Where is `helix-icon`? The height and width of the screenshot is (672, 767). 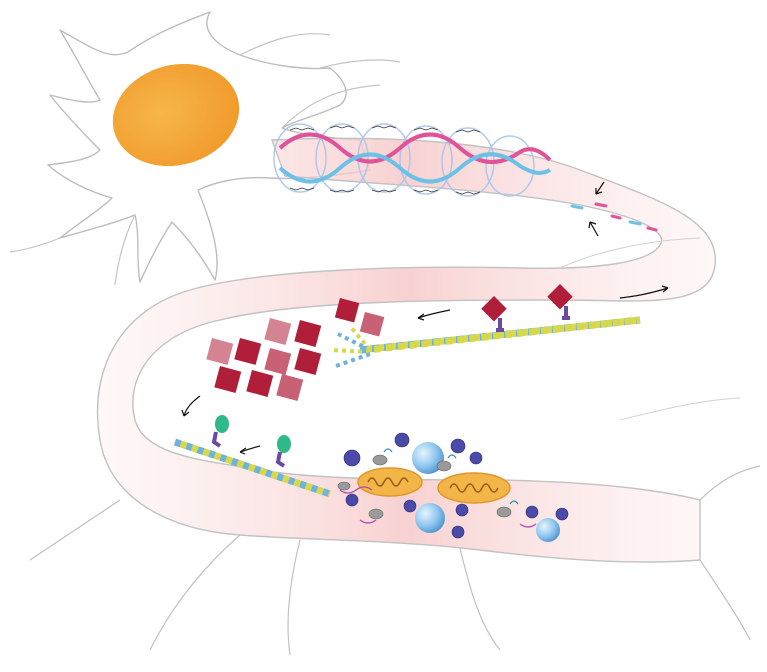 helix-icon is located at coordinates (465, 177).